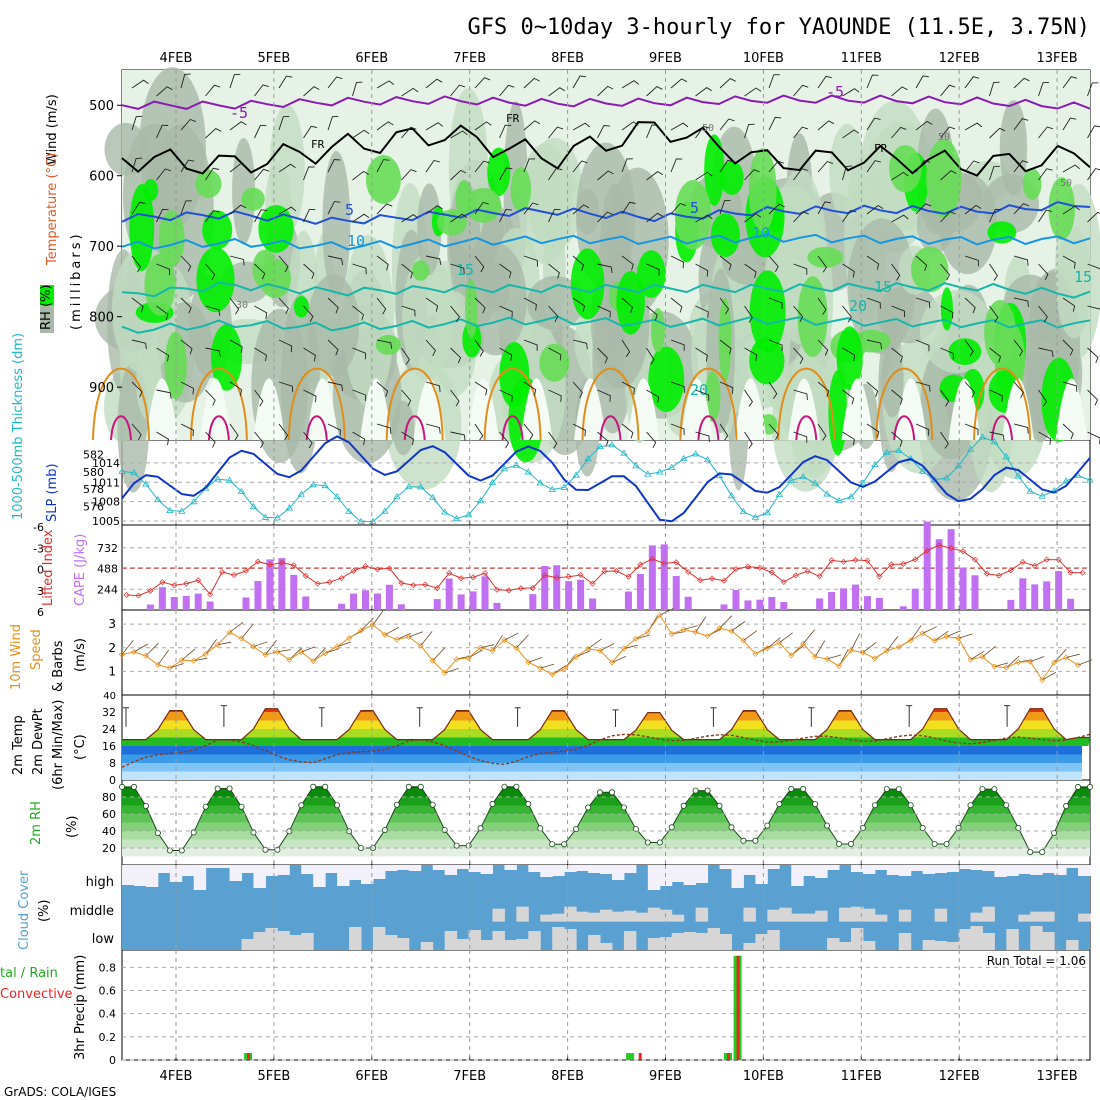 The height and width of the screenshot is (1100, 1100). Describe the element at coordinates (54, 823) in the screenshot. I see `p6-labels: 2m RH (%)` at that location.